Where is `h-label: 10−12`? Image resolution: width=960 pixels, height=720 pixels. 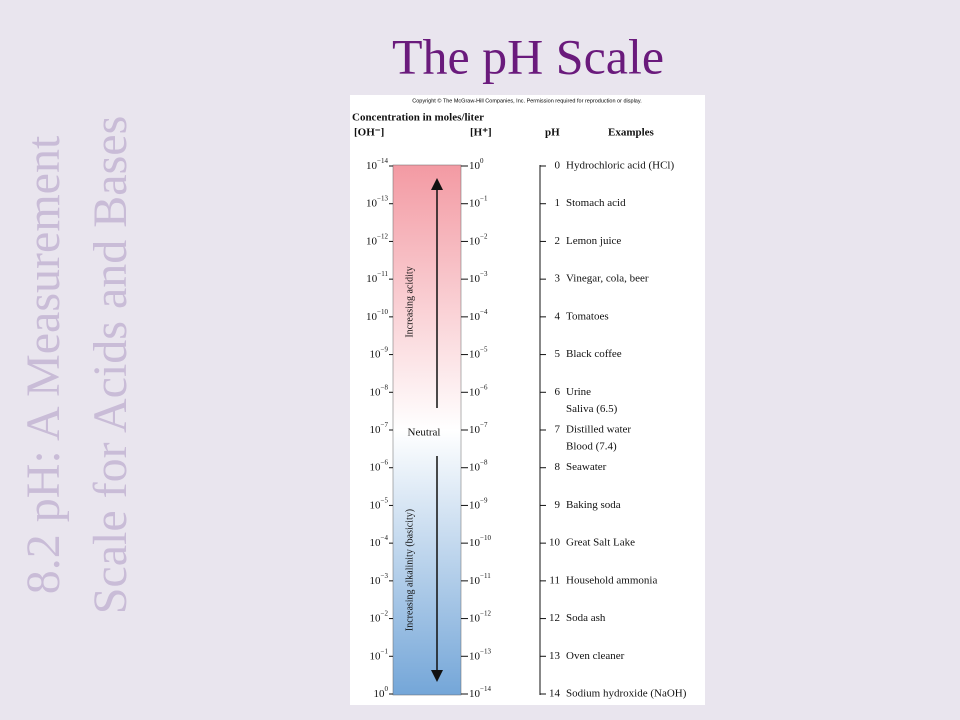 h-label: 10−12 is located at coordinates (480, 616).